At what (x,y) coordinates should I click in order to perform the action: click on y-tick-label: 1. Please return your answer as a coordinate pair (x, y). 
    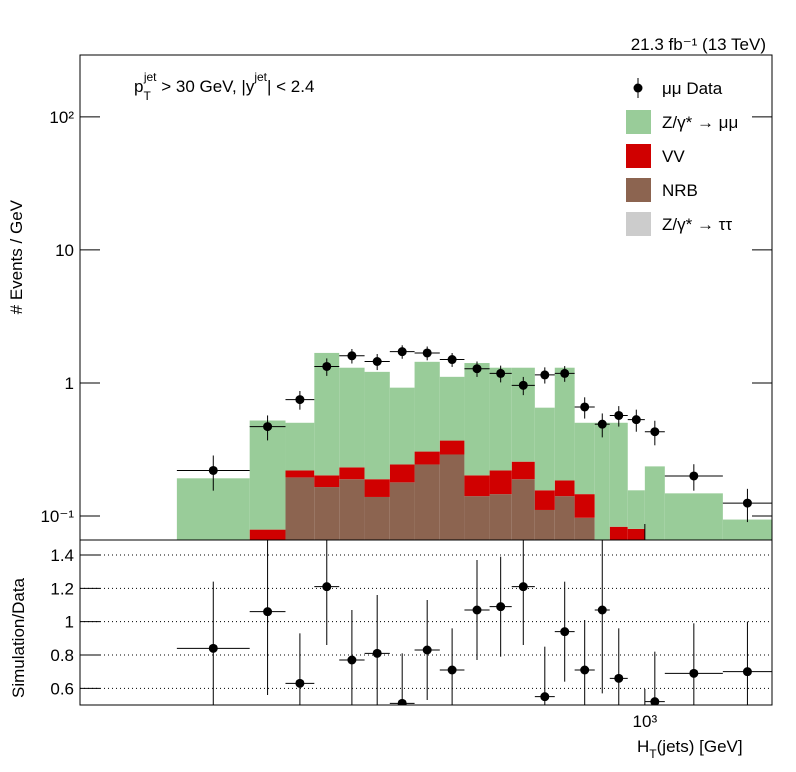
    Looking at the image, I should click on (69, 383).